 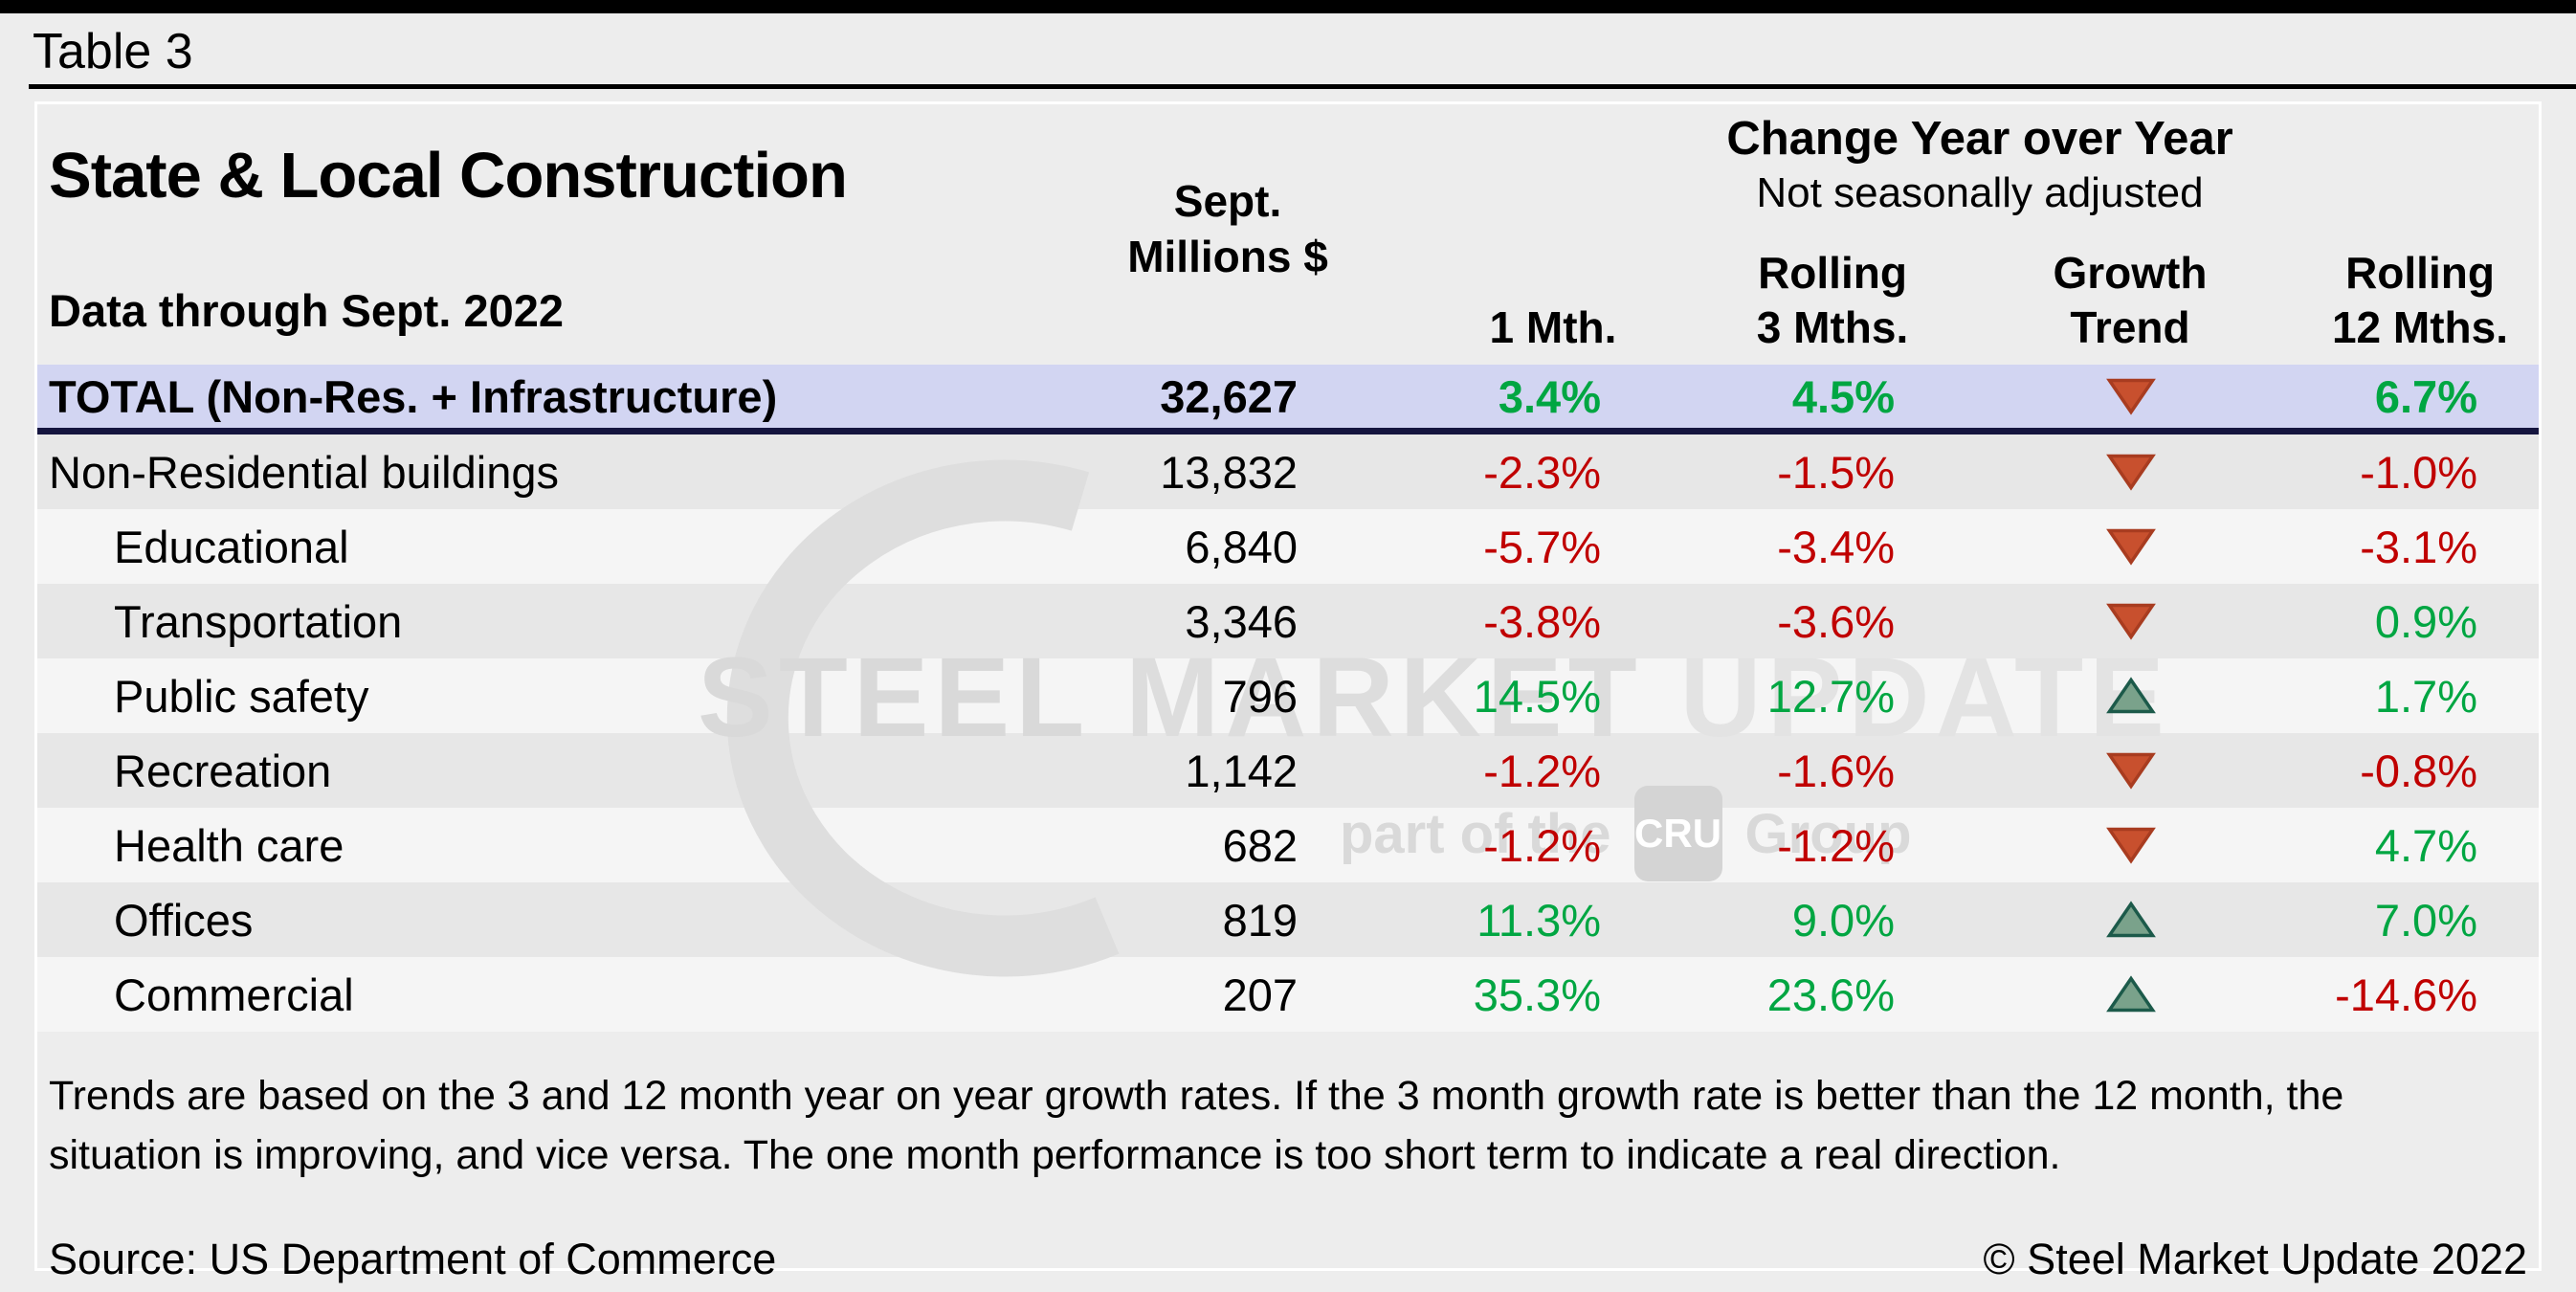 What do you see at coordinates (234, 995) in the screenshot?
I see `row-label: Commercial` at bounding box center [234, 995].